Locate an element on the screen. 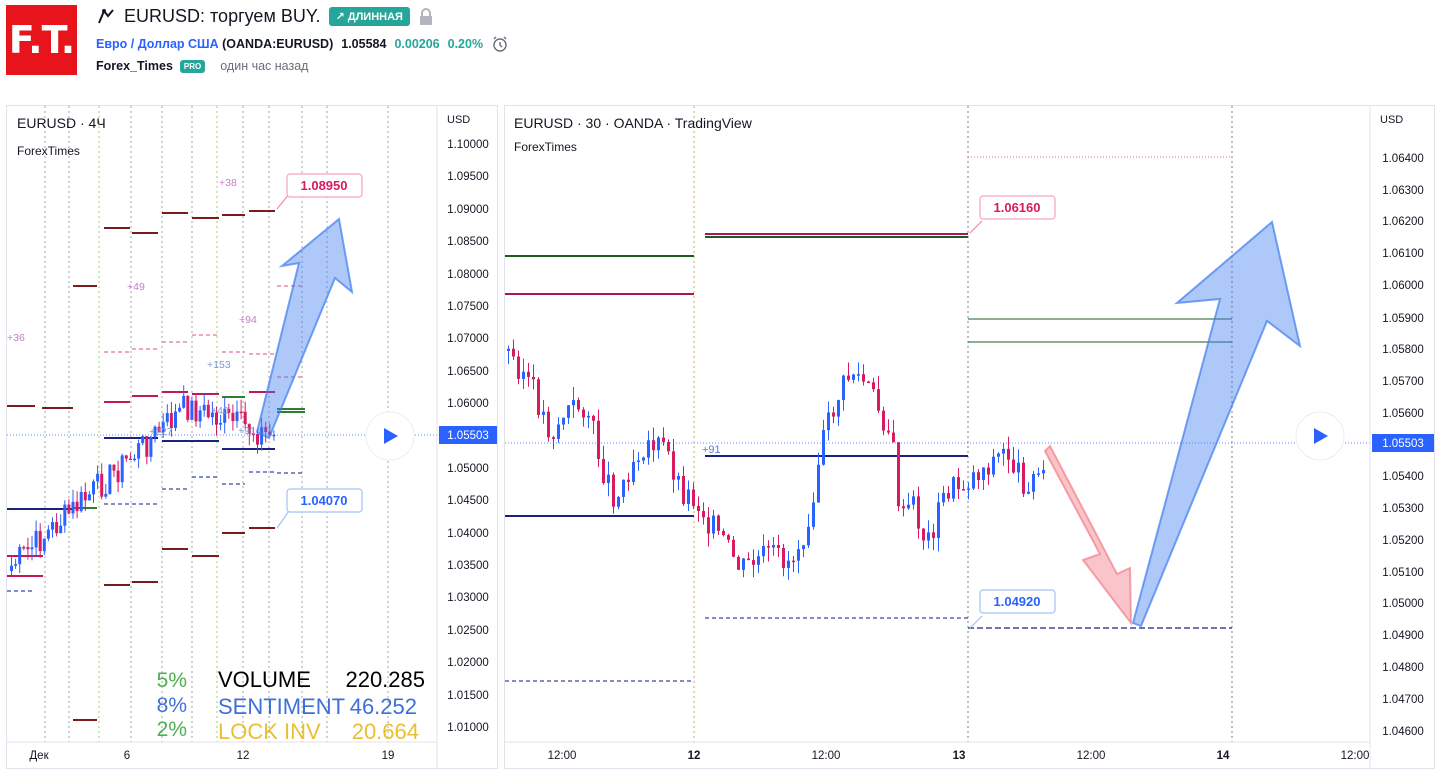  price-tick-label: 1.02500 is located at coordinates (468, 631).